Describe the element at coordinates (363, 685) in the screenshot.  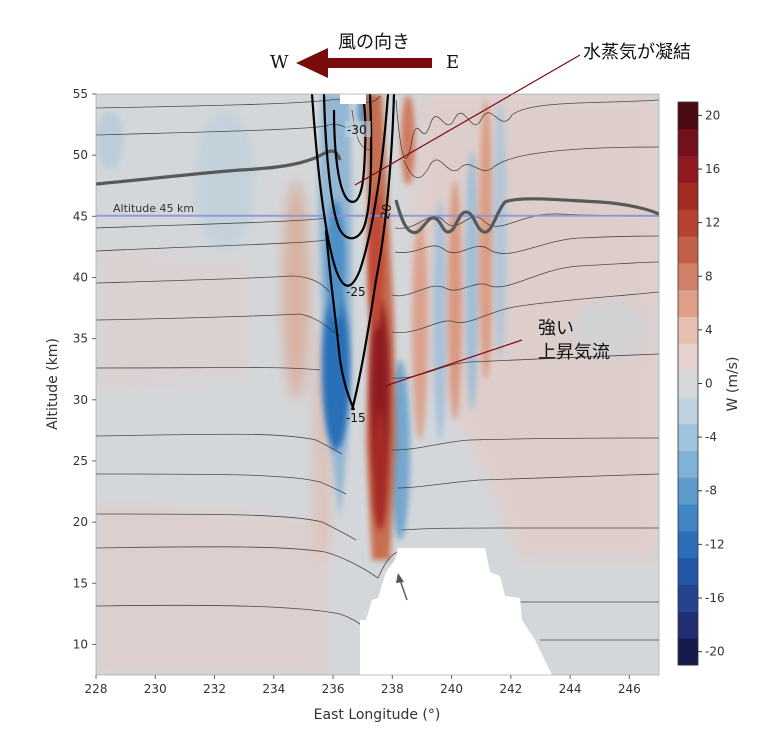
I see `x-axis: 228 230 232 234 236 238 240 242 244 246` at that location.